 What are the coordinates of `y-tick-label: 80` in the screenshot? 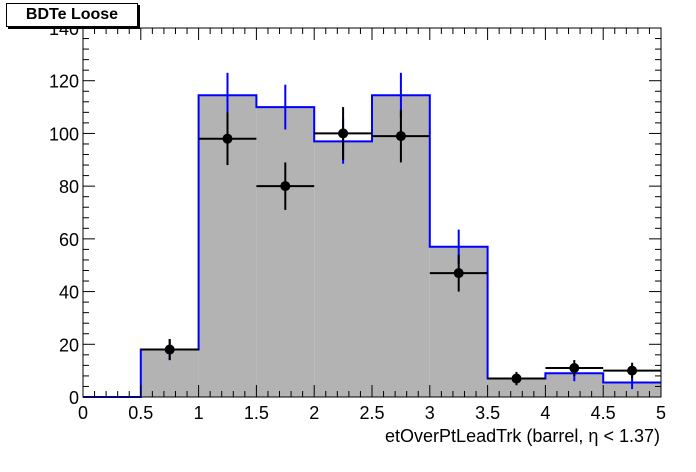 It's located at (69, 187).